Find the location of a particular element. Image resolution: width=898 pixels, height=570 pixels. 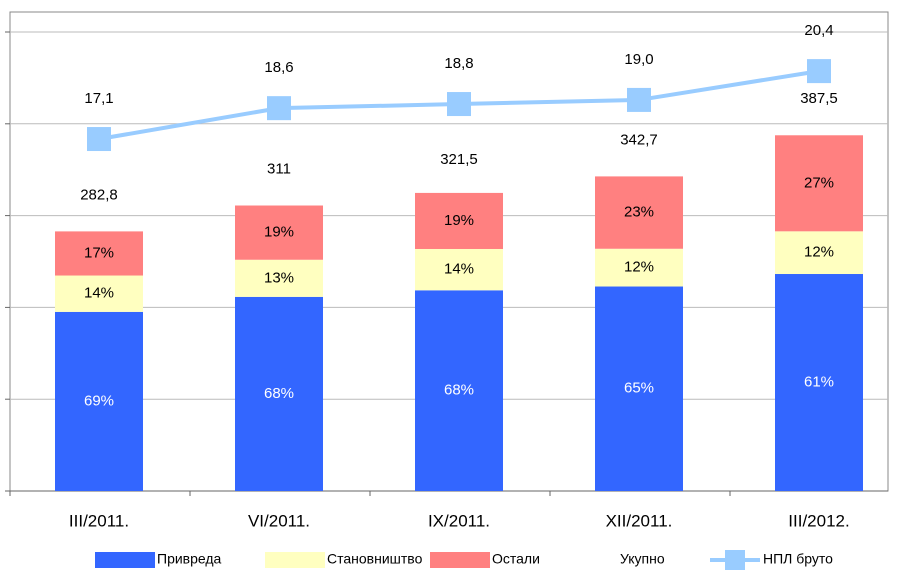

x-tick-label: VI/2011. is located at coordinates (279, 520).